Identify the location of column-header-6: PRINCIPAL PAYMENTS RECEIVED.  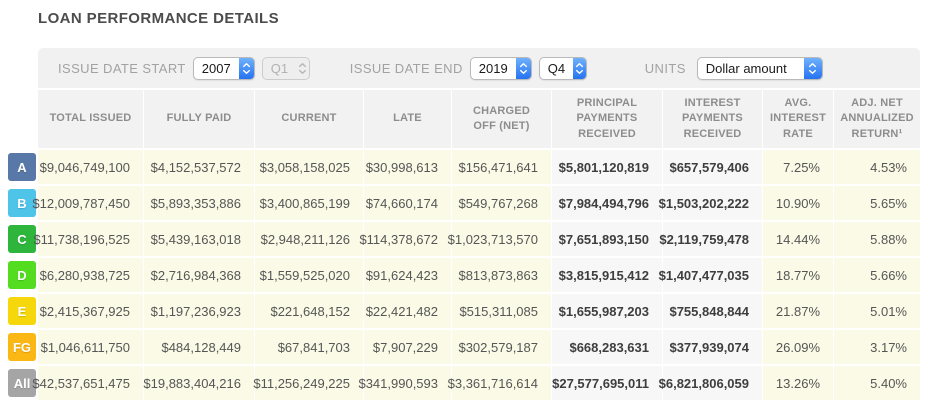
(607, 119).